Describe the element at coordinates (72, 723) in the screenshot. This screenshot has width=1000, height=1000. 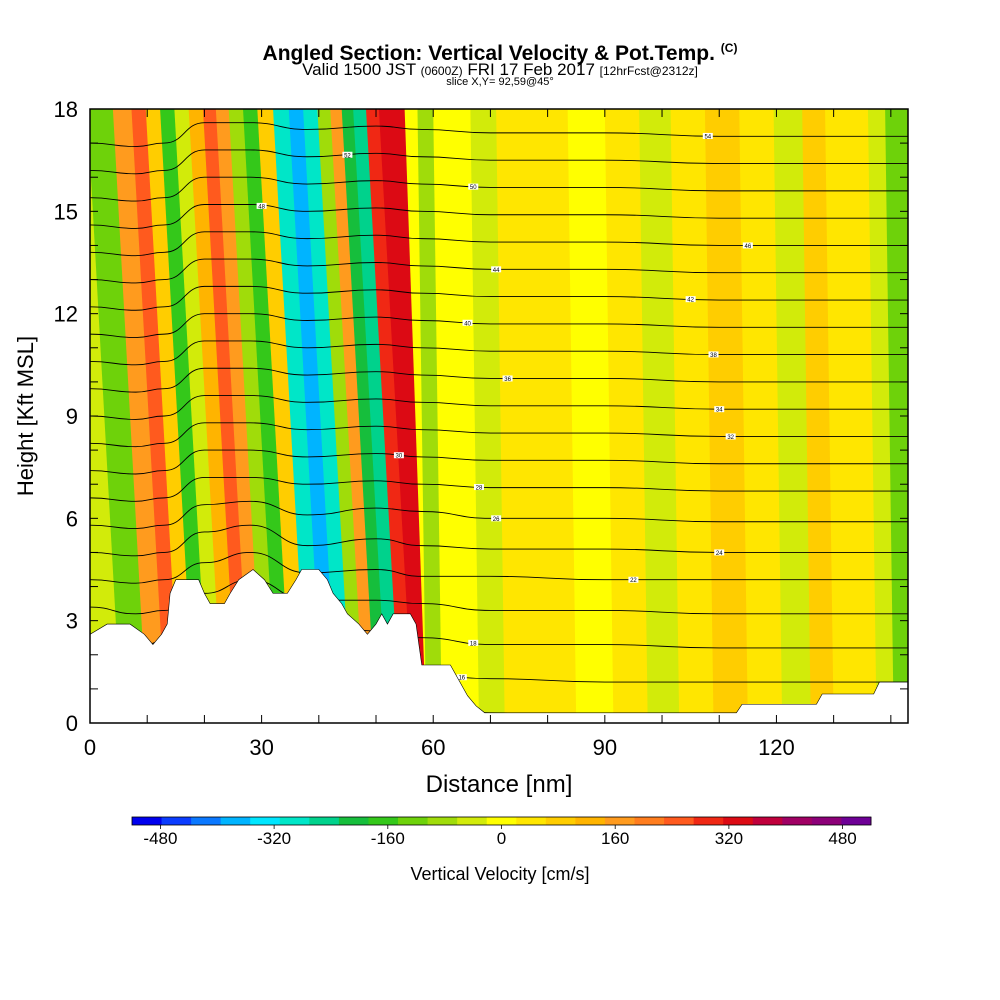
I see `y-tick-label: 0` at that location.